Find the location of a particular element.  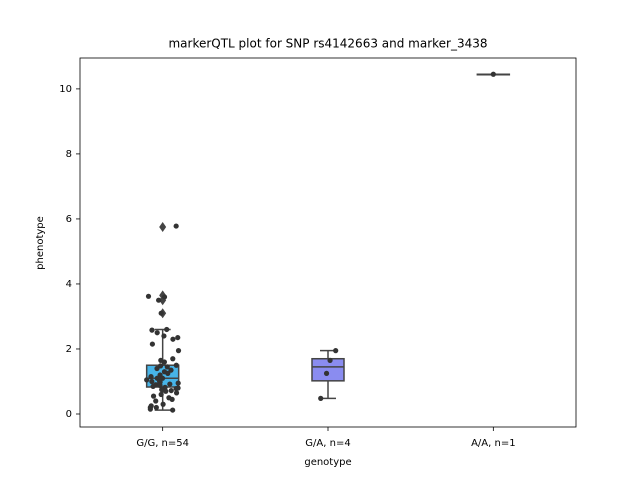

y-tick-label: 10 is located at coordinates (65, 89).